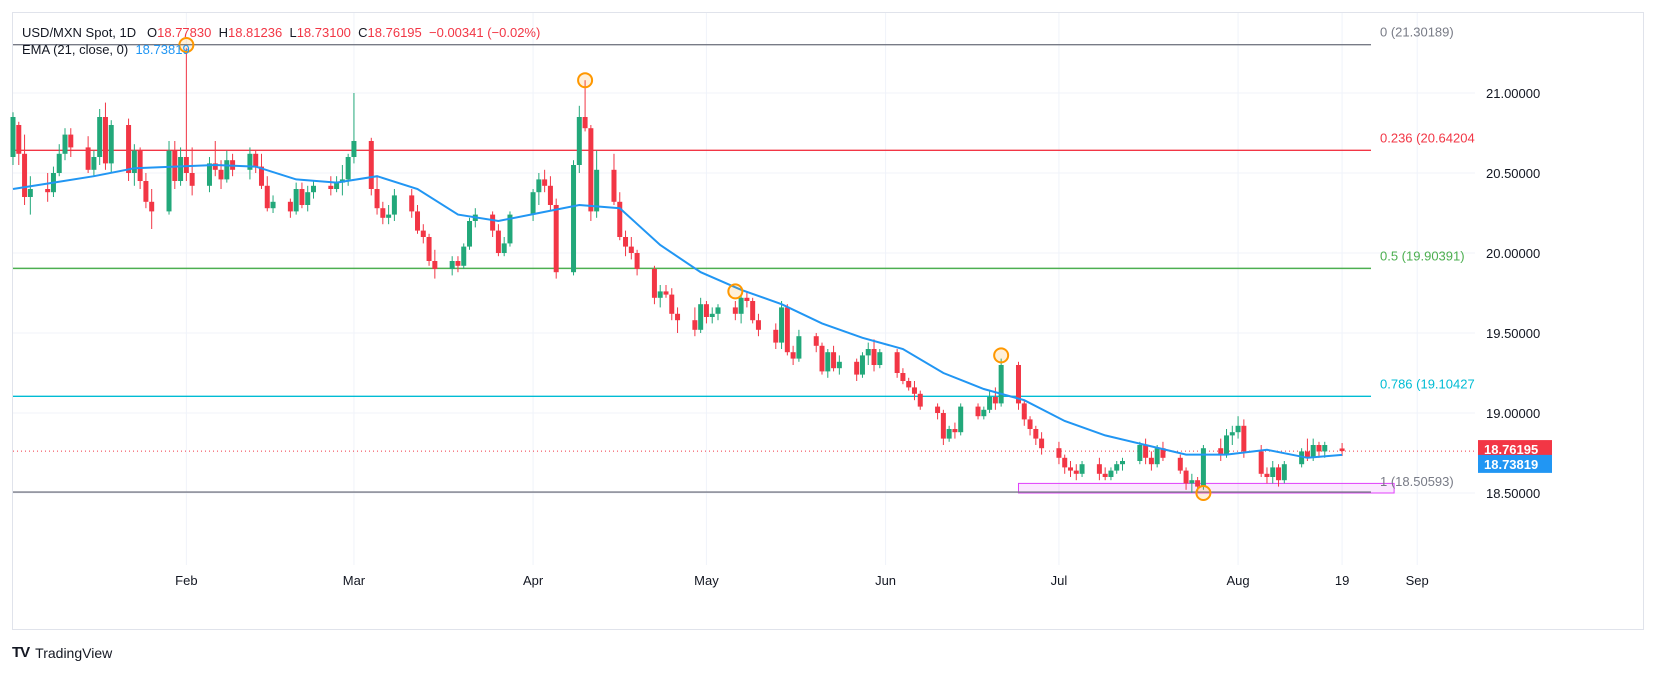 This screenshot has height=675, width=1656. Describe the element at coordinates (79, 32) in the screenshot. I see `symbol-title: USD/MXN Spot, 1D` at that location.